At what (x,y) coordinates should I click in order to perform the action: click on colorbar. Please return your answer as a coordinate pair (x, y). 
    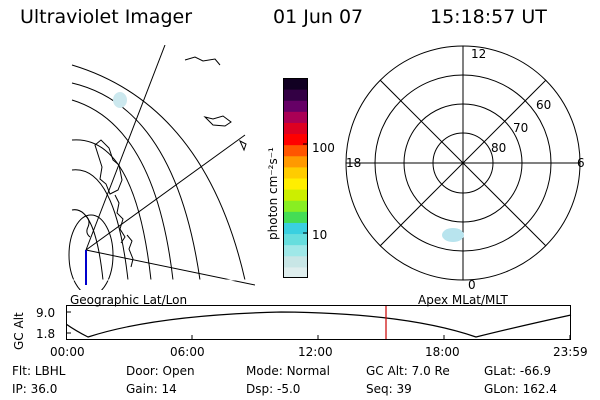
    Looking at the image, I should click on (295, 178).